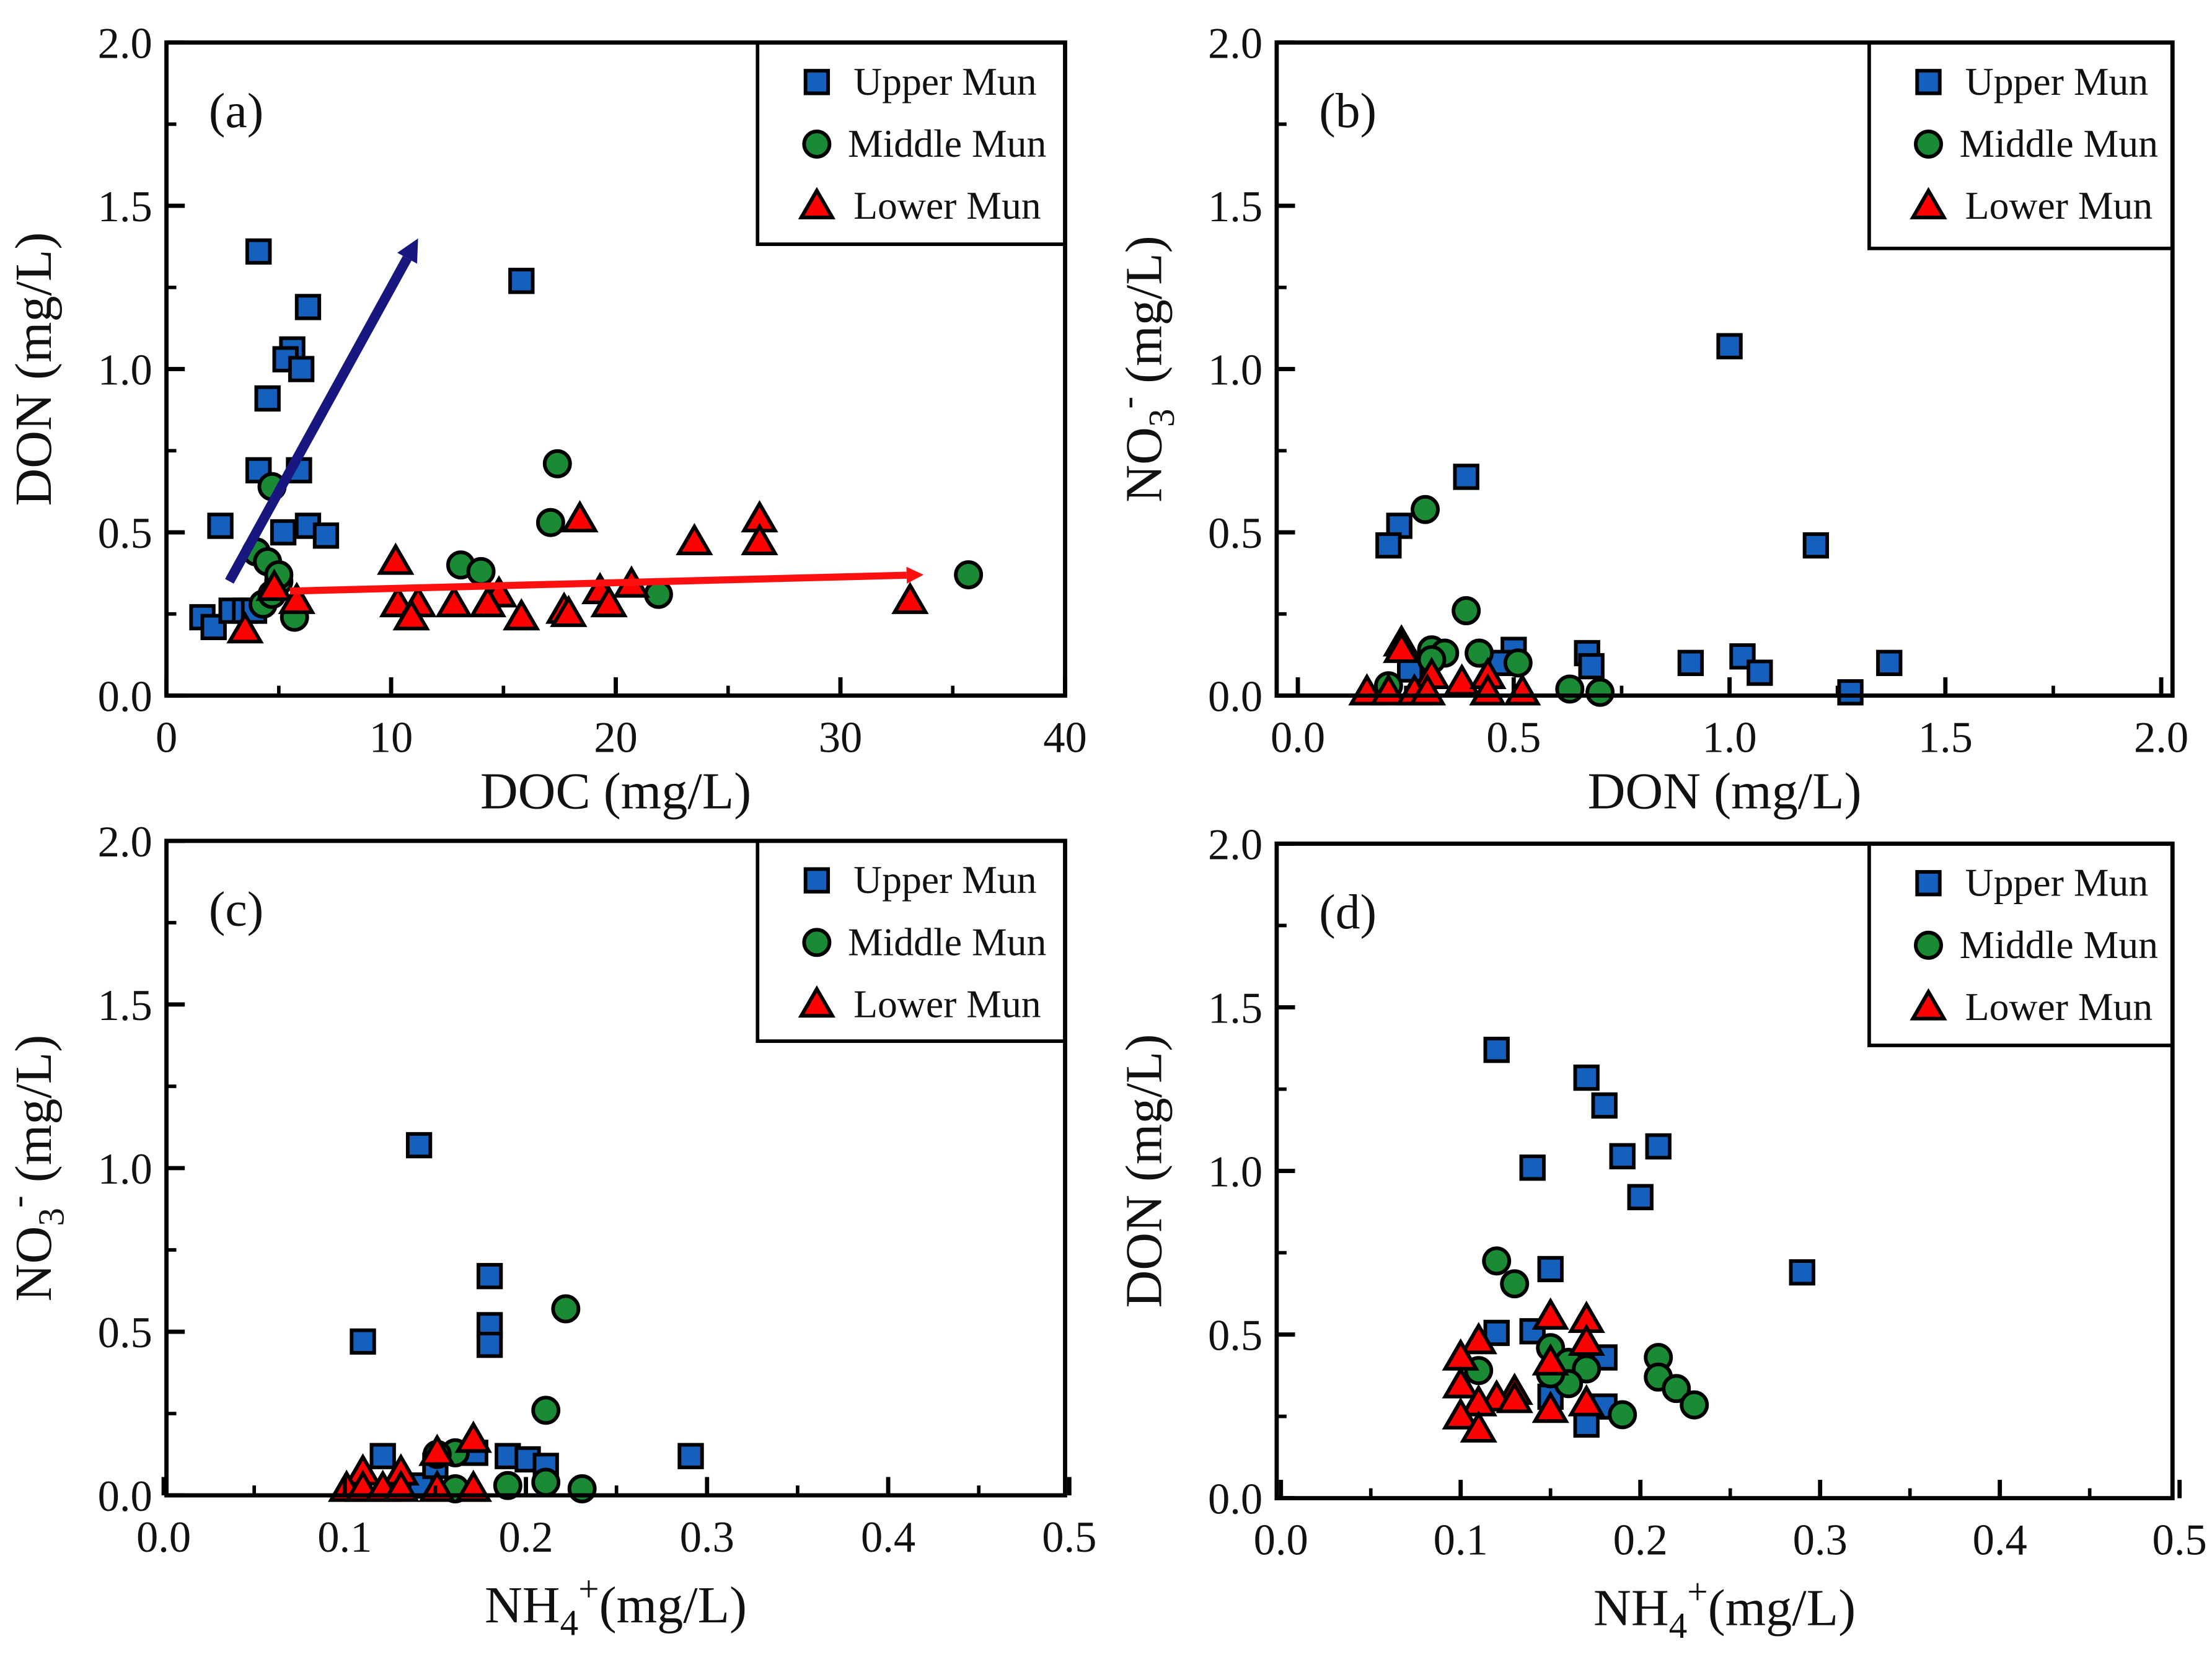 This screenshot has height=1662, width=2212. Describe the element at coordinates (1725, 792) in the screenshot. I see `x-axis-title: DON (mg/L)` at that location.